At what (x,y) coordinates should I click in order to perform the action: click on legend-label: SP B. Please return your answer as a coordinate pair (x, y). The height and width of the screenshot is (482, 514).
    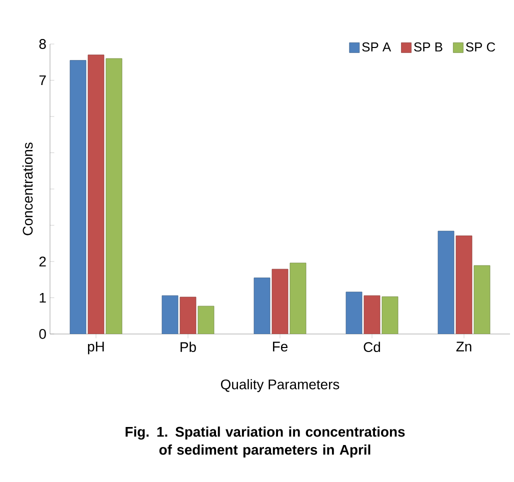
    Looking at the image, I should click on (428, 47).